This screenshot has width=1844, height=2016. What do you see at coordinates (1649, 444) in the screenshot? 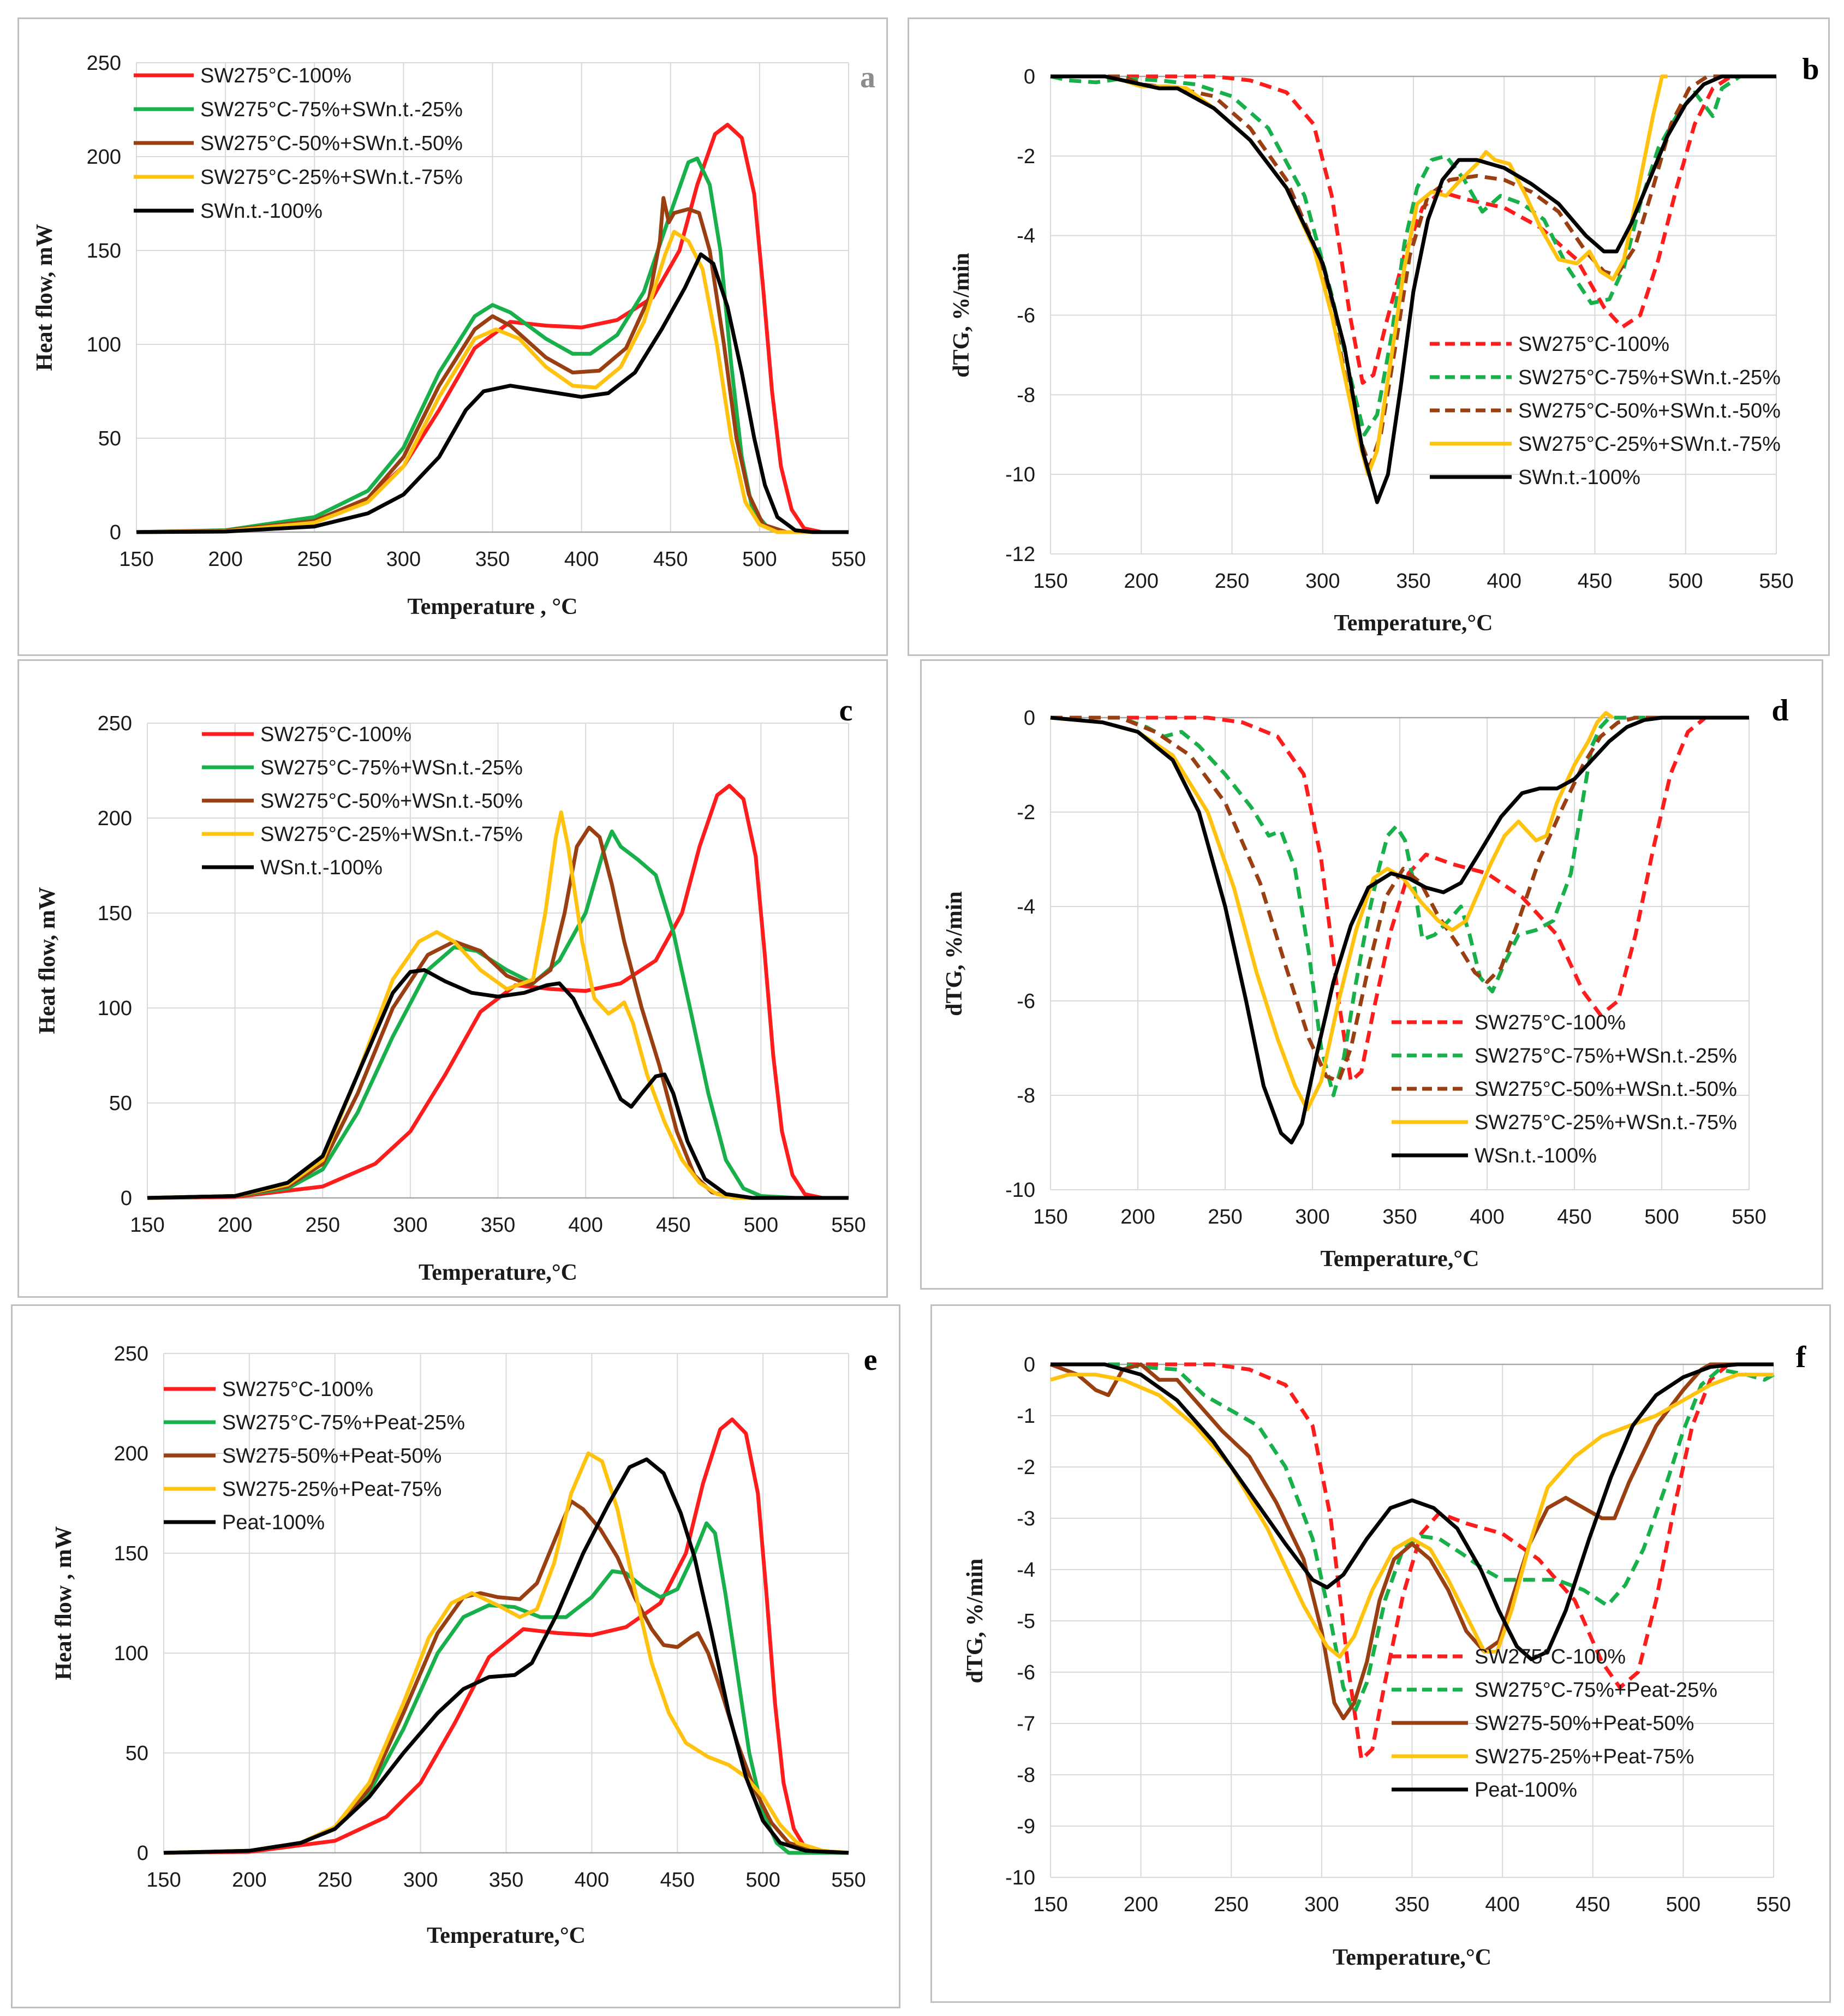
I see `legend-label: SW275°C-25%+SWn.t.-75%` at bounding box center [1649, 444].